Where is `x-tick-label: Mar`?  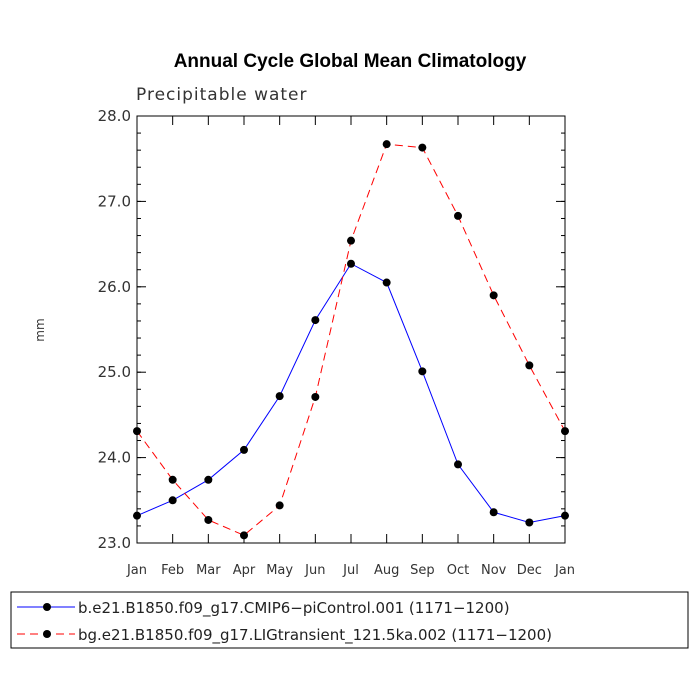
x-tick-label: Mar is located at coordinates (208, 570).